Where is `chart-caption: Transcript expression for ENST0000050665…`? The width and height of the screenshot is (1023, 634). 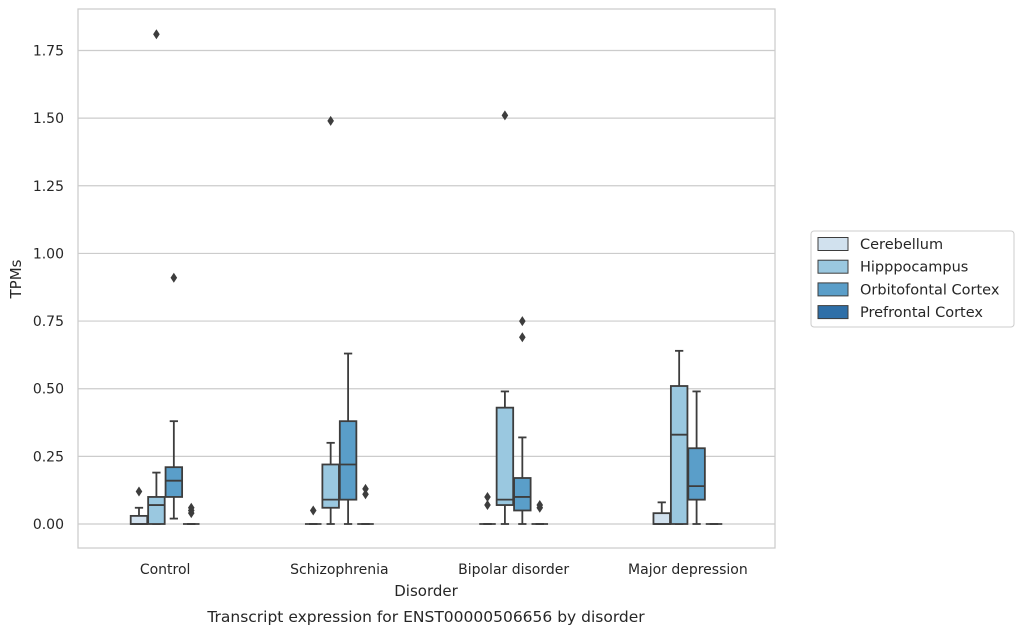
chart-caption: Transcript expression for ENST0000050665… is located at coordinates (425, 617).